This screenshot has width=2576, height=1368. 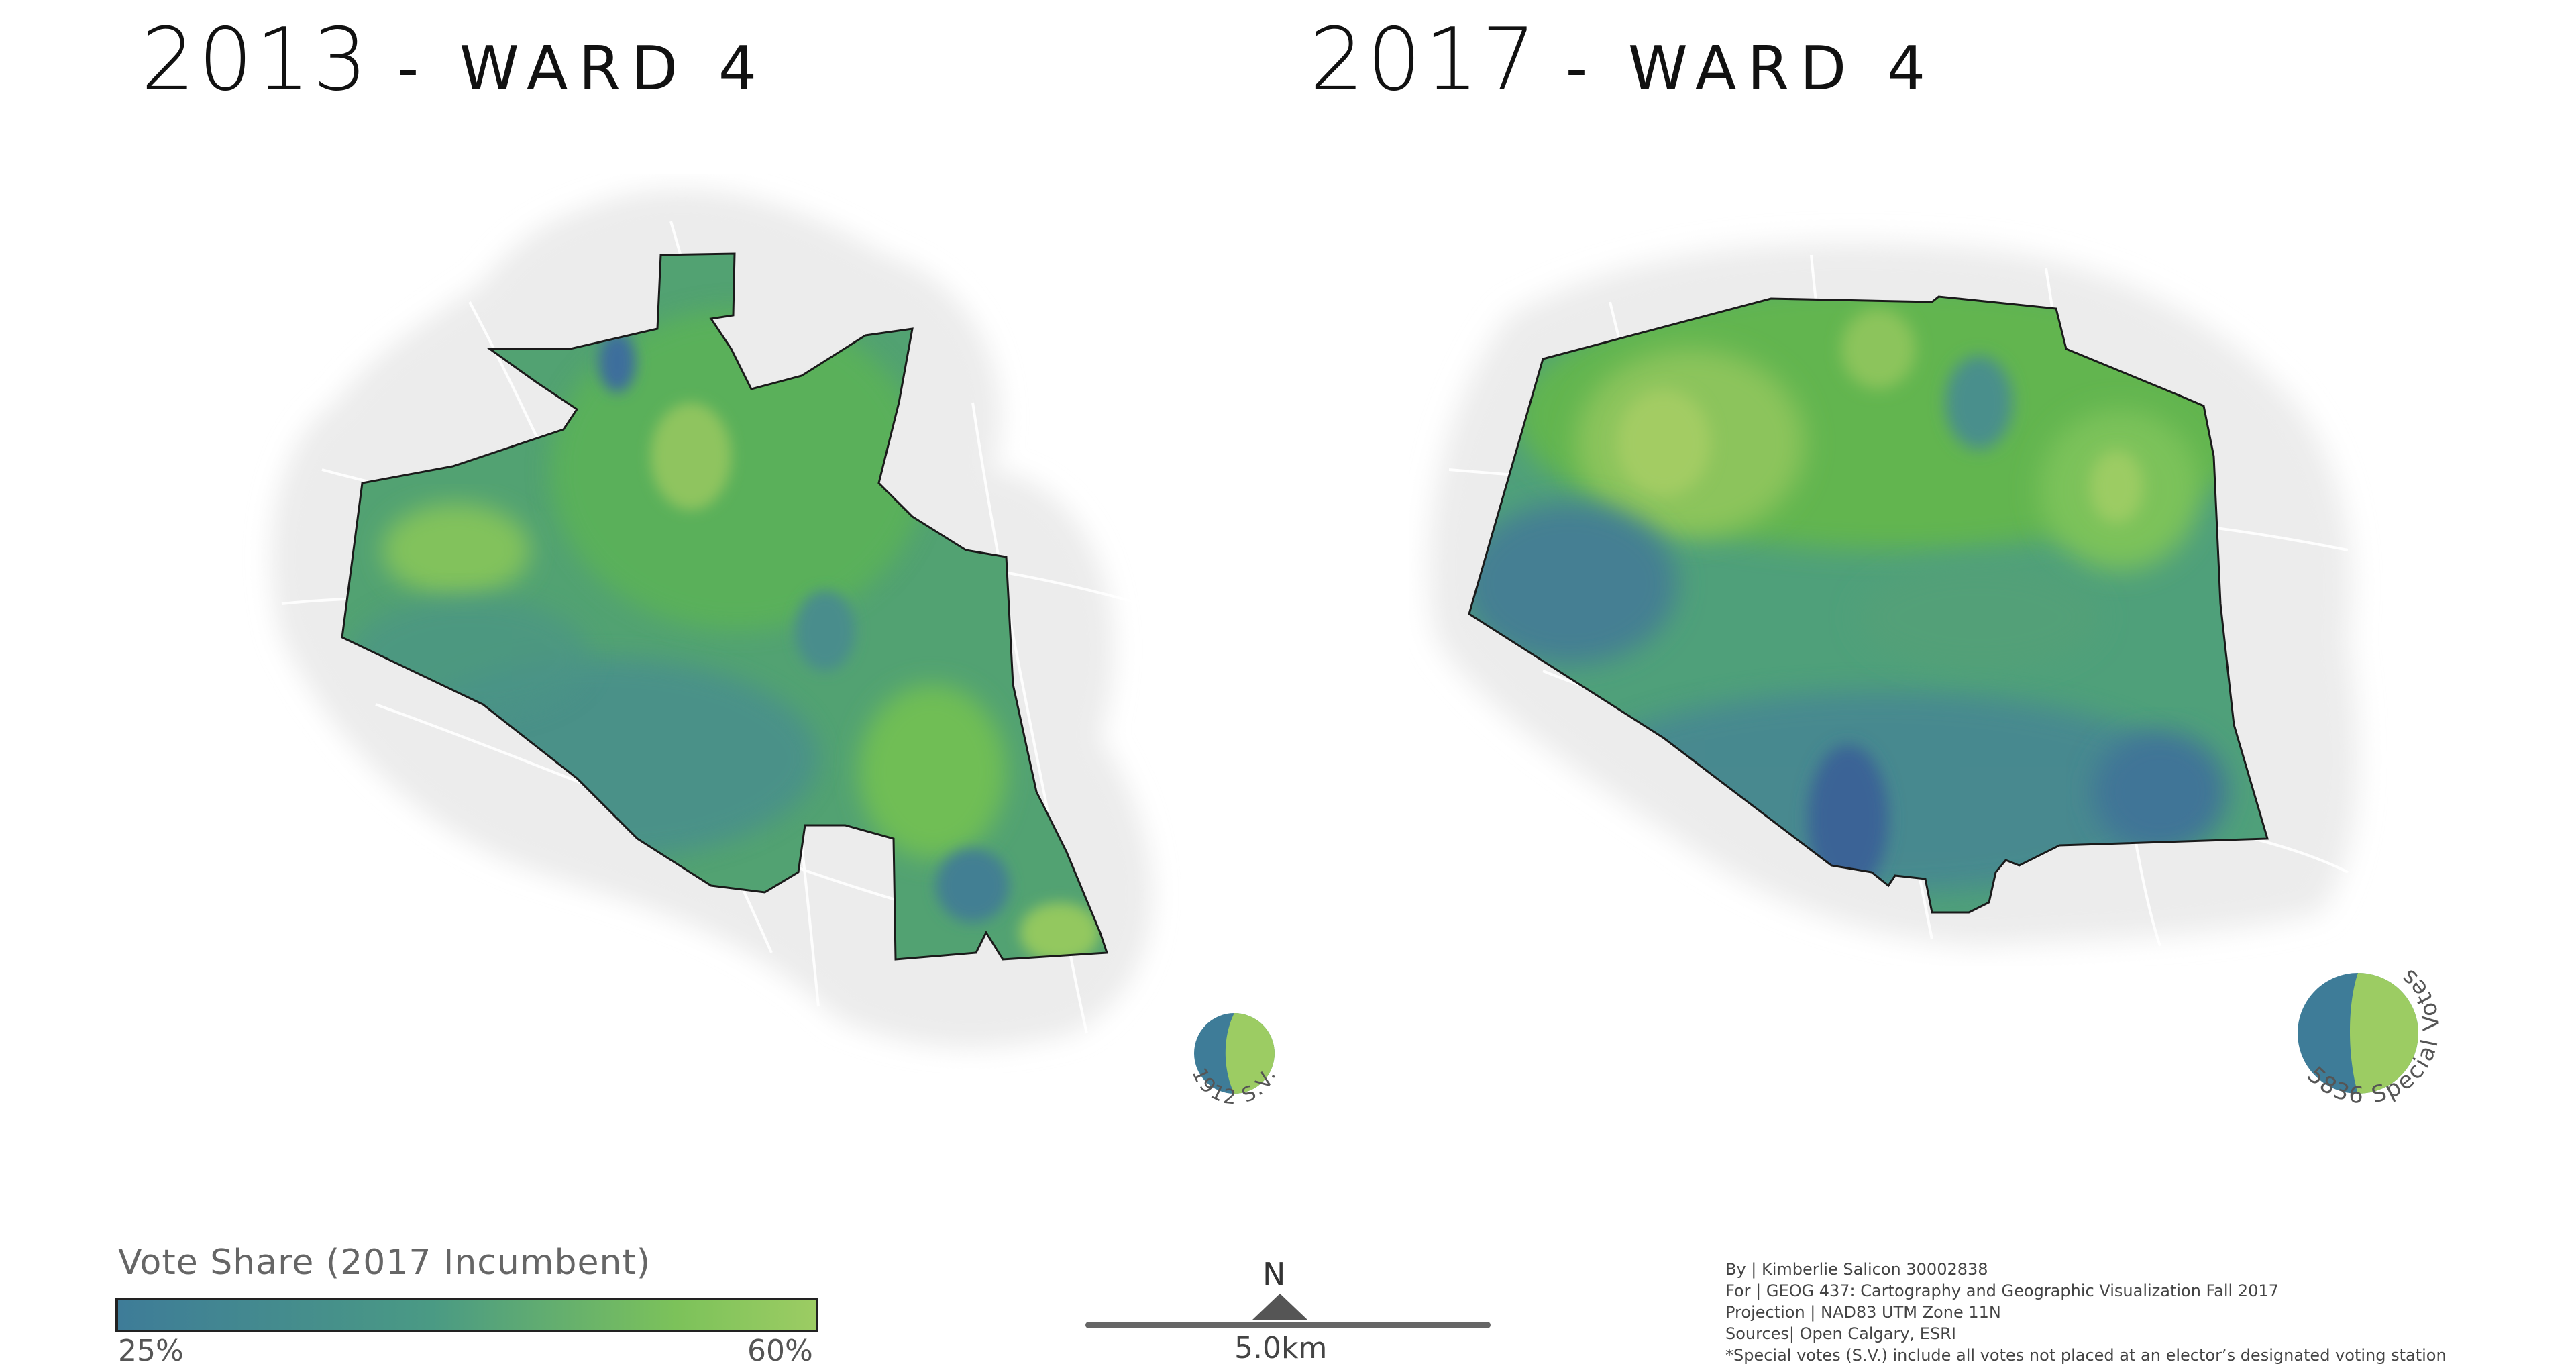 What do you see at coordinates (1280, 1307) in the screenshot?
I see `north-arrow` at bounding box center [1280, 1307].